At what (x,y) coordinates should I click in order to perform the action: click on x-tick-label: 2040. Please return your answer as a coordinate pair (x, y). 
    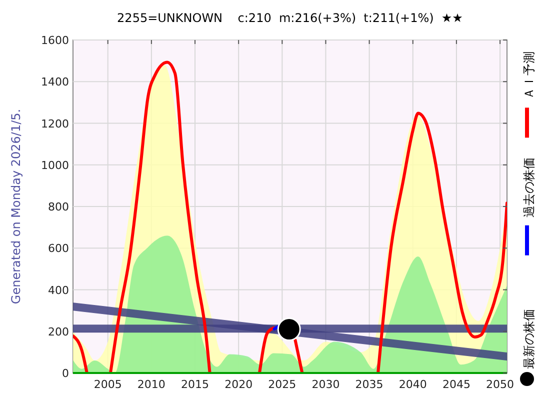
    Looking at the image, I should click on (412, 384).